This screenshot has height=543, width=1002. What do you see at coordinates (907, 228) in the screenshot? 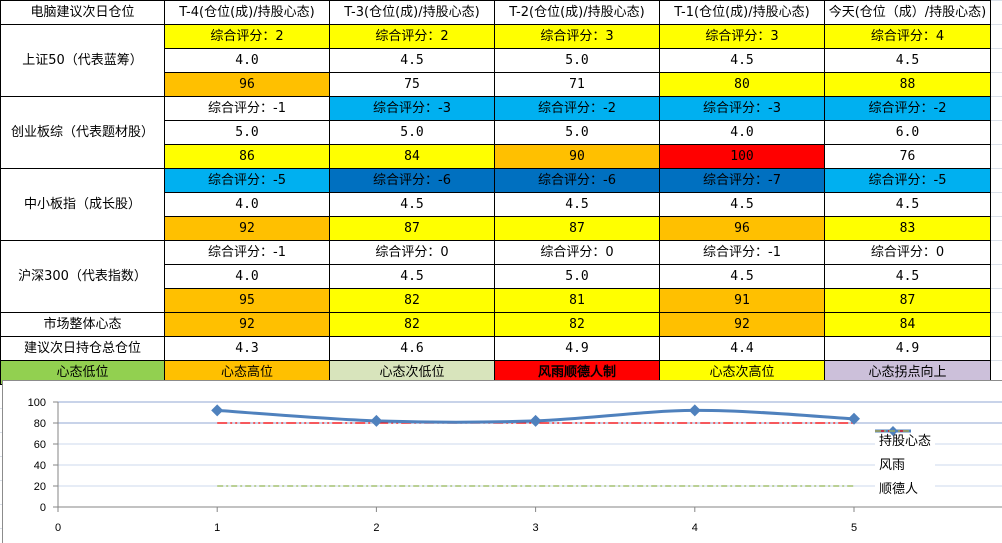
I see `sentiment-cell: 83` at bounding box center [907, 228].